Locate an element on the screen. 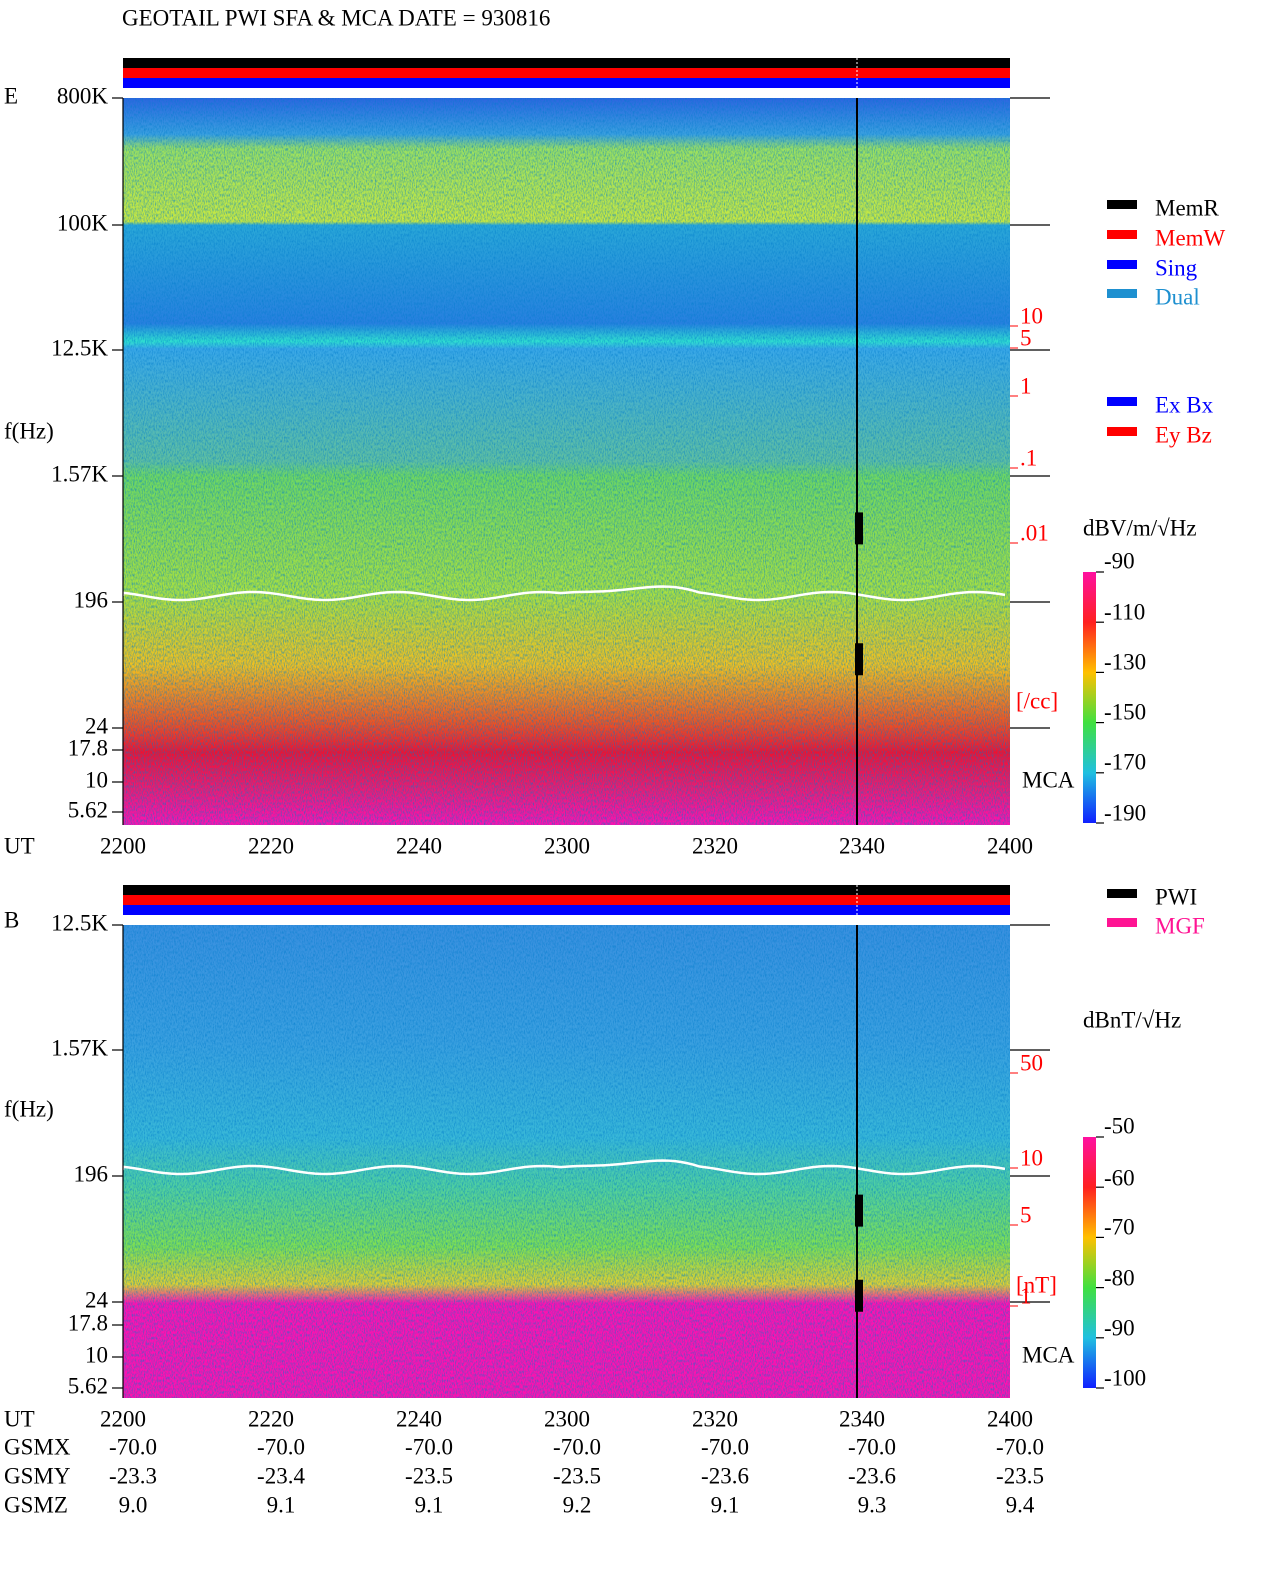 The height and width of the screenshot is (1593, 1280). colorbar-unit: dBV/m/√Hz is located at coordinates (1140, 527).